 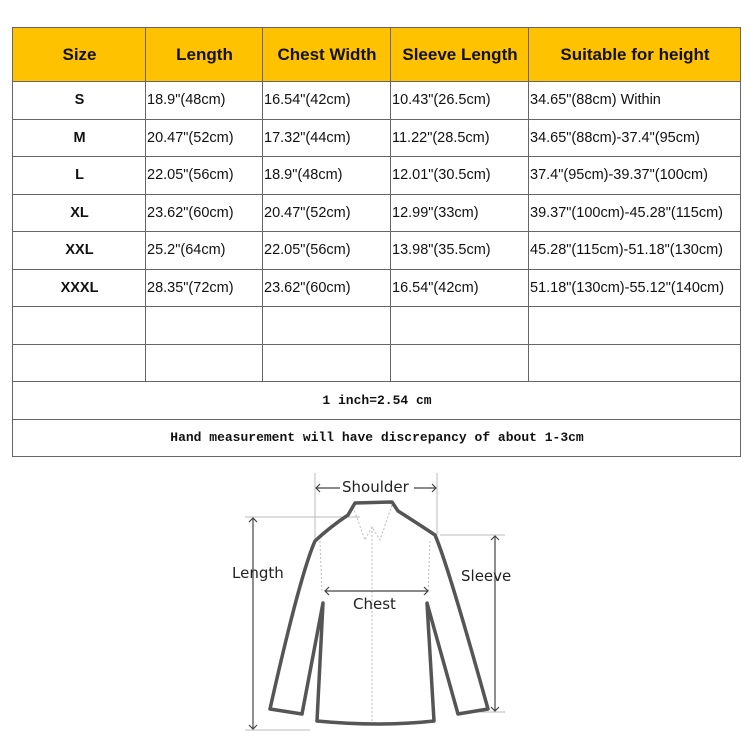 What do you see at coordinates (459, 212) in the screenshot?
I see `table-cell: 12.99"(33cm)` at bounding box center [459, 212].